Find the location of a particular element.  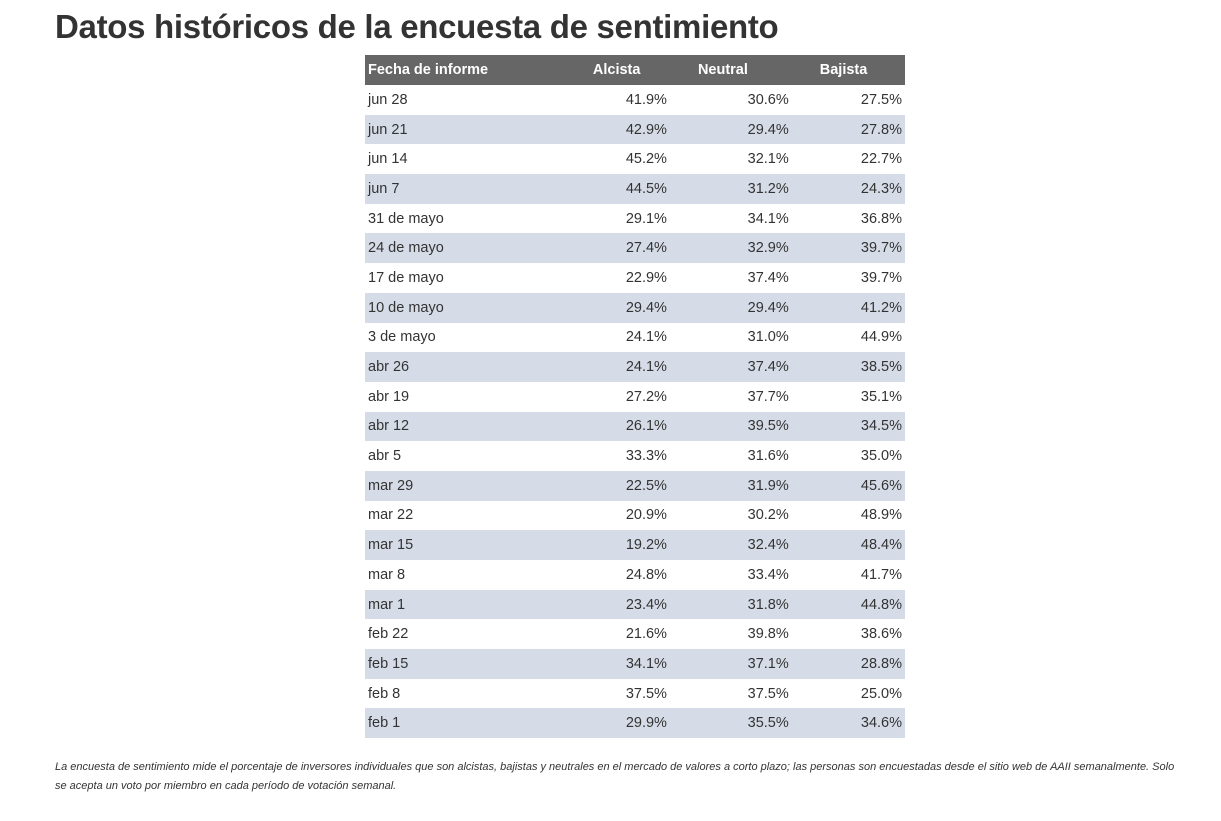

cell-neutral: 30.6% is located at coordinates (768, 99).